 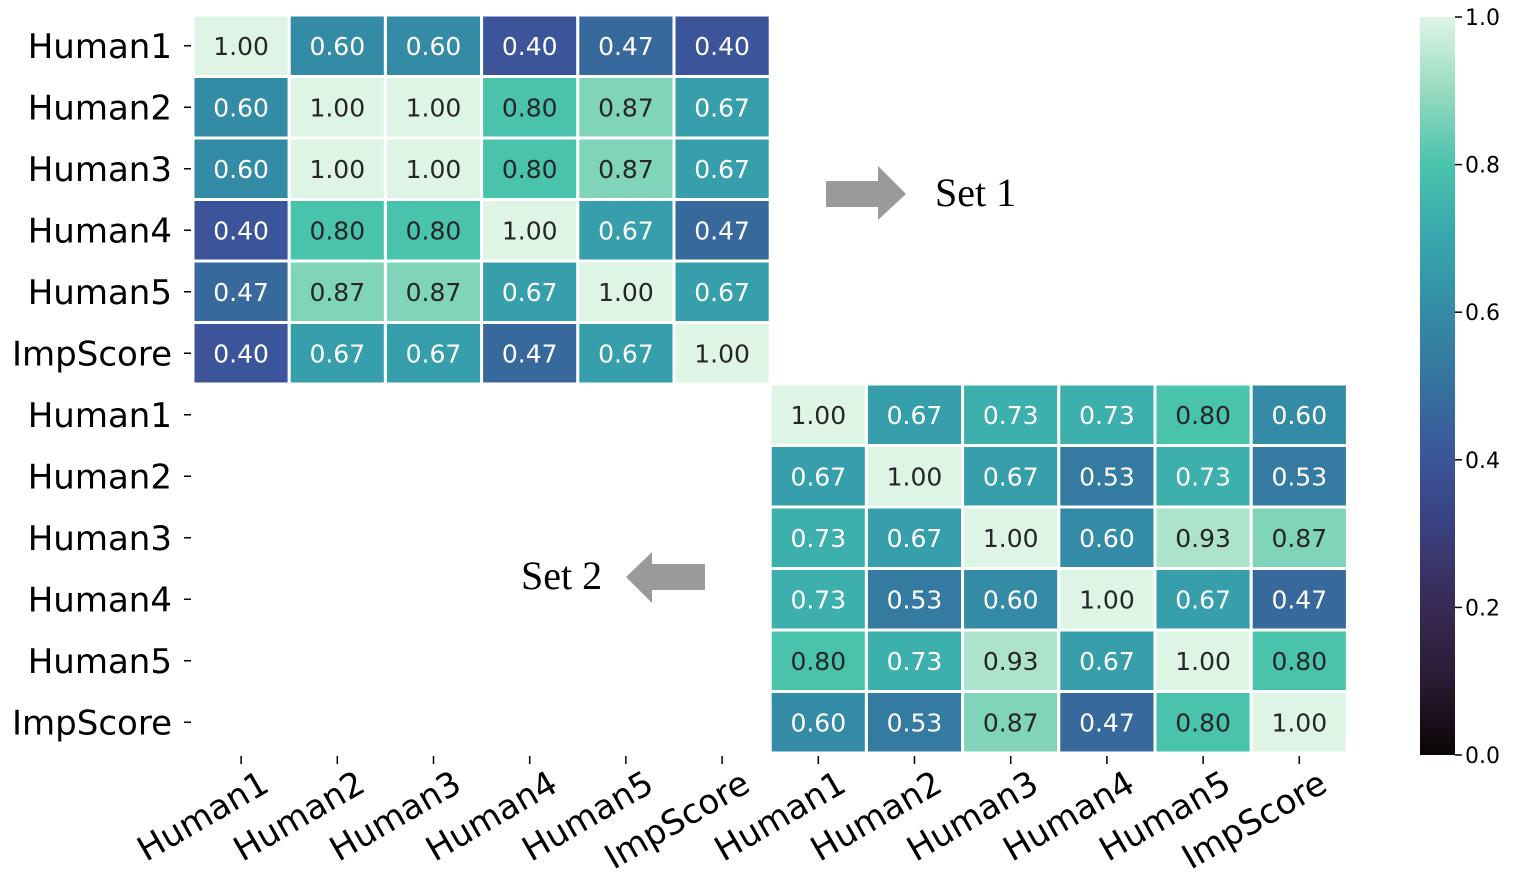 I want to click on set-1-label: Set 1, so click(x=975, y=192).